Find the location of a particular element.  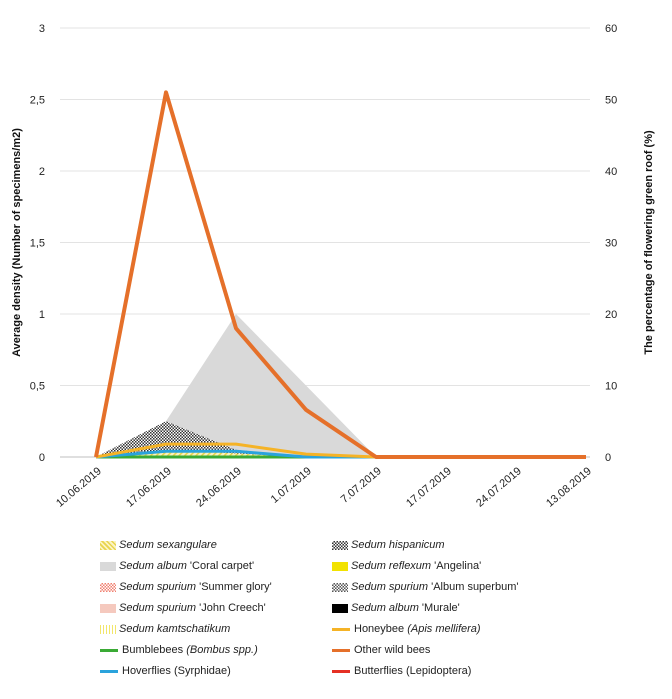

x-tick-label: 24.06.2019 is located at coordinates (219, 487).